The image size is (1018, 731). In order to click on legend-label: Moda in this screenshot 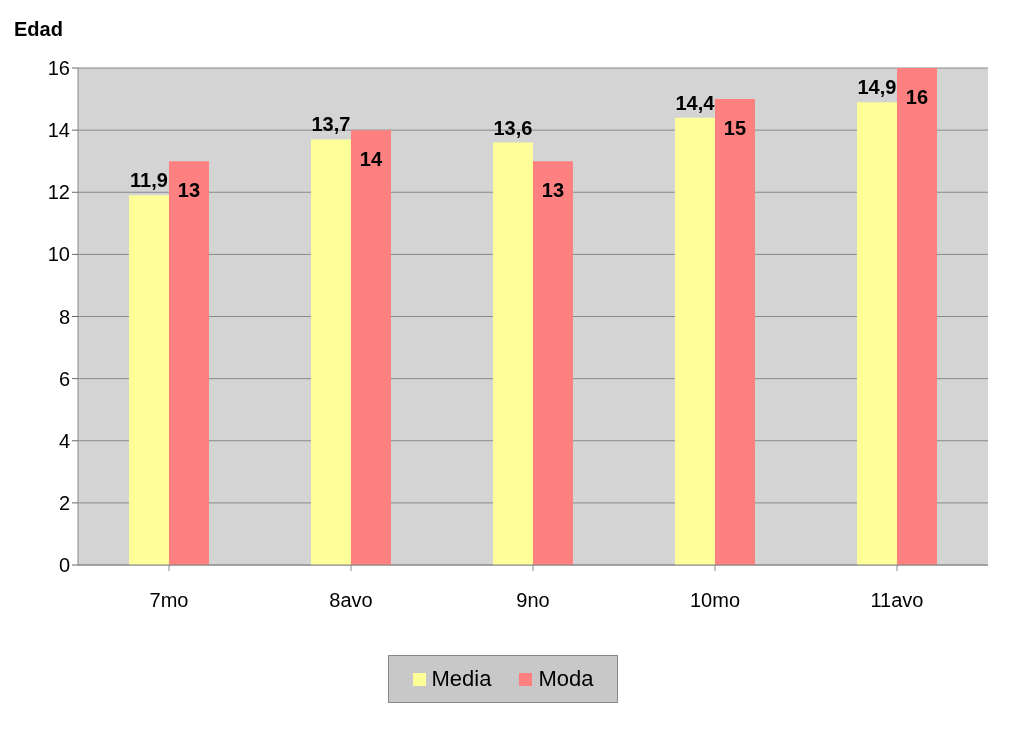, I will do `click(565, 679)`.